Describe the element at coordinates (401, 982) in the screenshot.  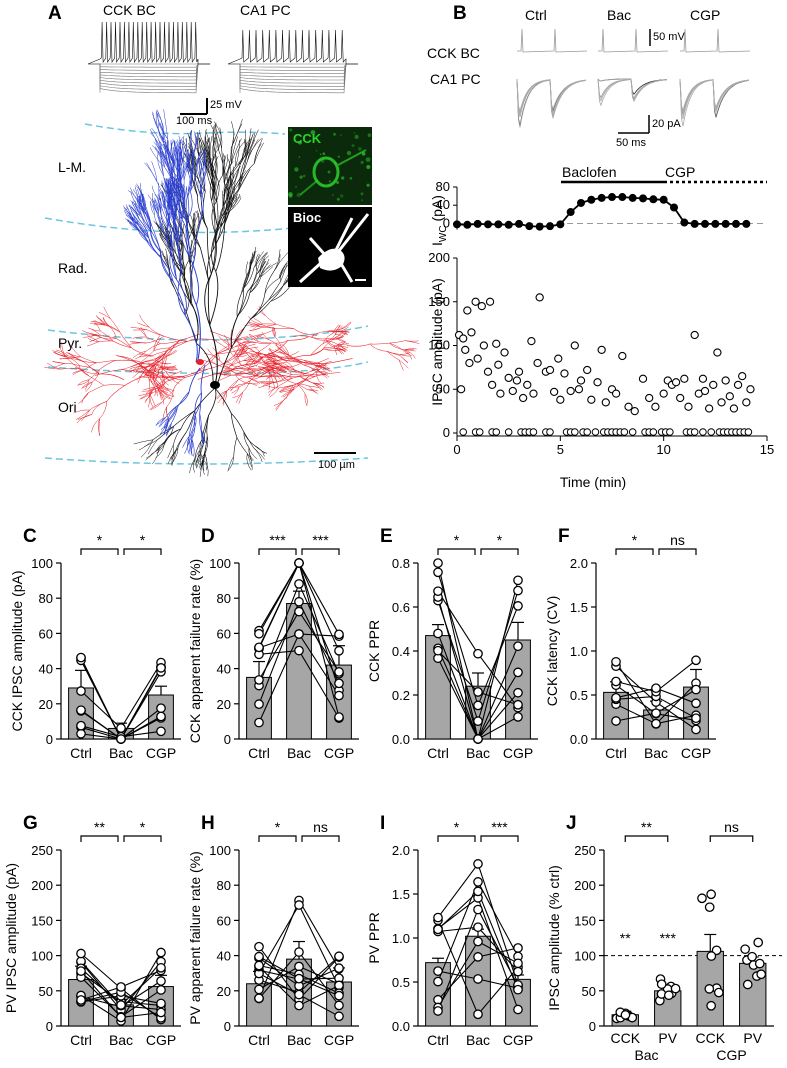
I see `y-tick-label: 0.5` at that location.